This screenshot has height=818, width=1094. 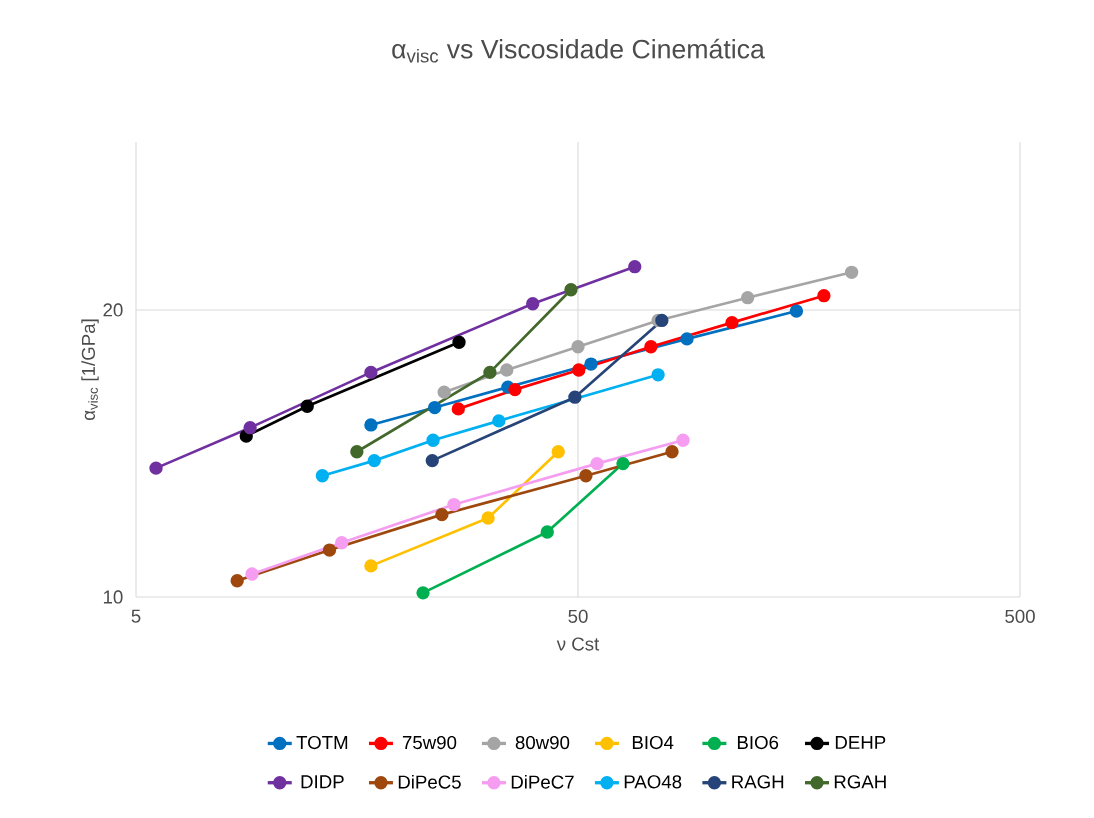 What do you see at coordinates (578, 616) in the screenshot?
I see `x-tick-label: 50` at bounding box center [578, 616].